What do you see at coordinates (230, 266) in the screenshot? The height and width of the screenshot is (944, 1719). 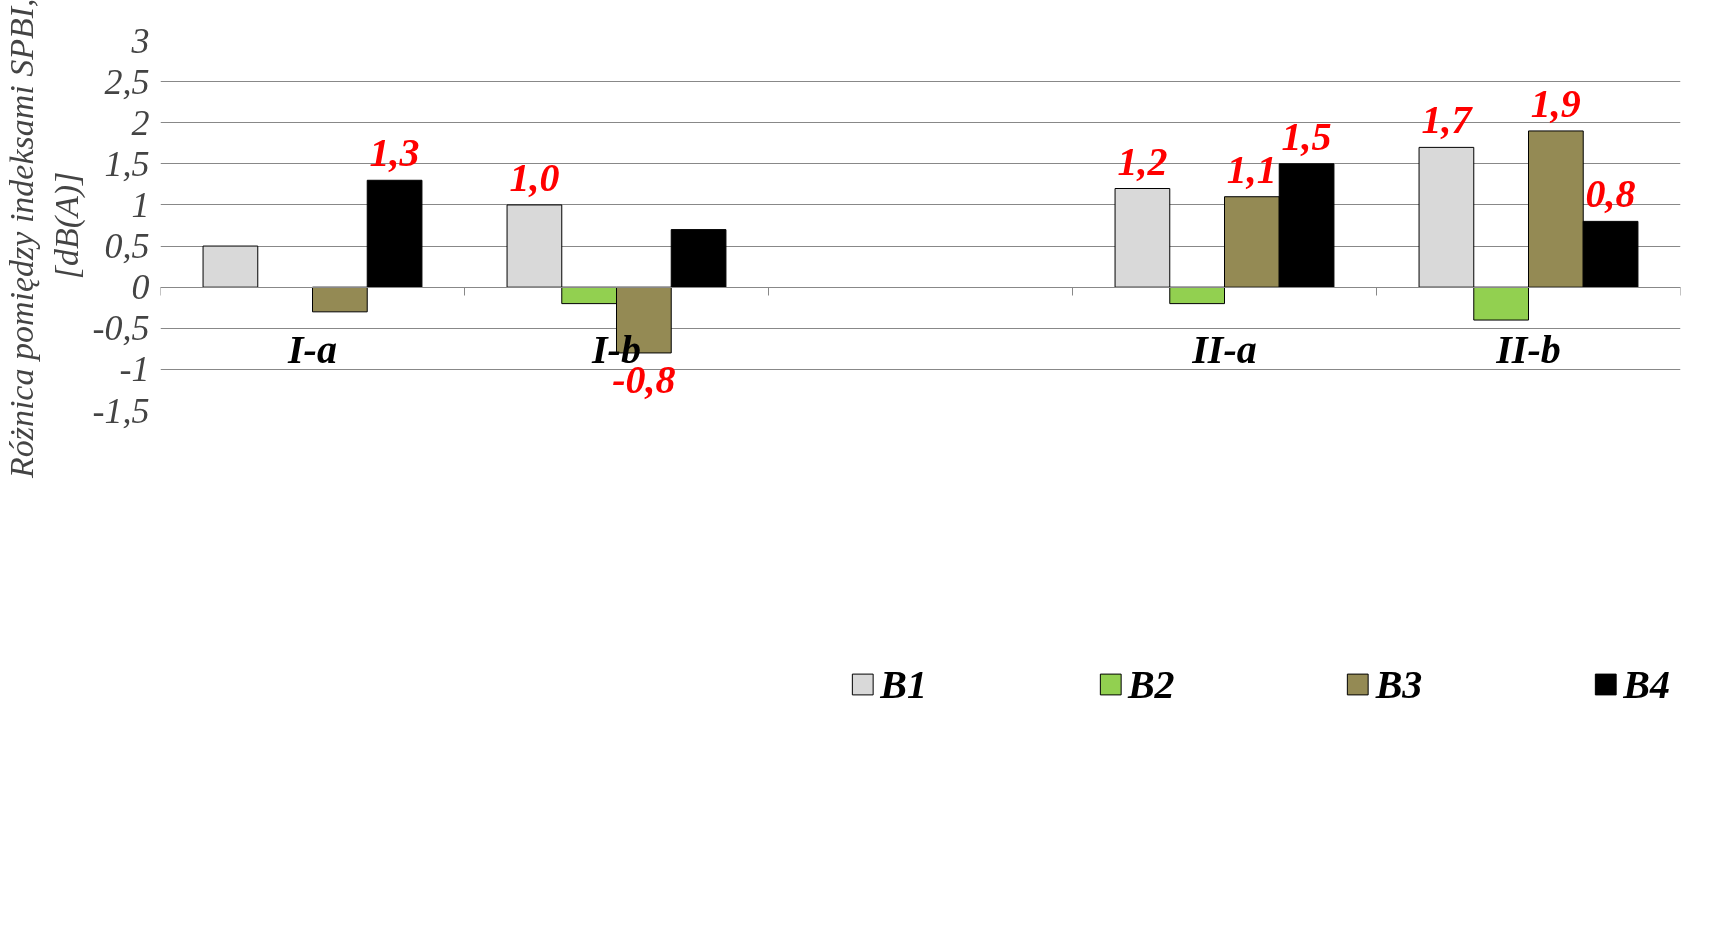 I see `bar` at bounding box center [230, 266].